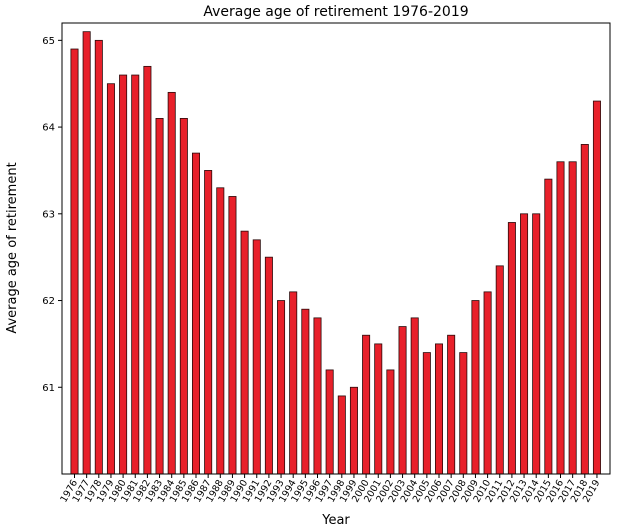 The image size is (635, 529). What do you see at coordinates (438, 409) in the screenshot?
I see `bar-2006` at bounding box center [438, 409].